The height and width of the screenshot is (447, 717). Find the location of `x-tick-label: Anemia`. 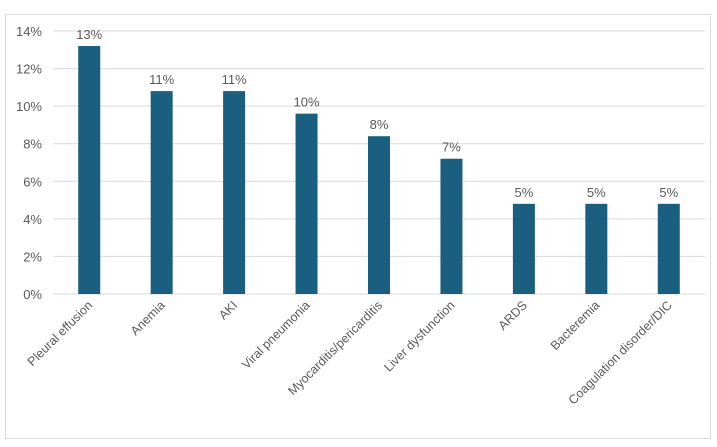

x-tick-label: Anemia is located at coordinates (148, 318).